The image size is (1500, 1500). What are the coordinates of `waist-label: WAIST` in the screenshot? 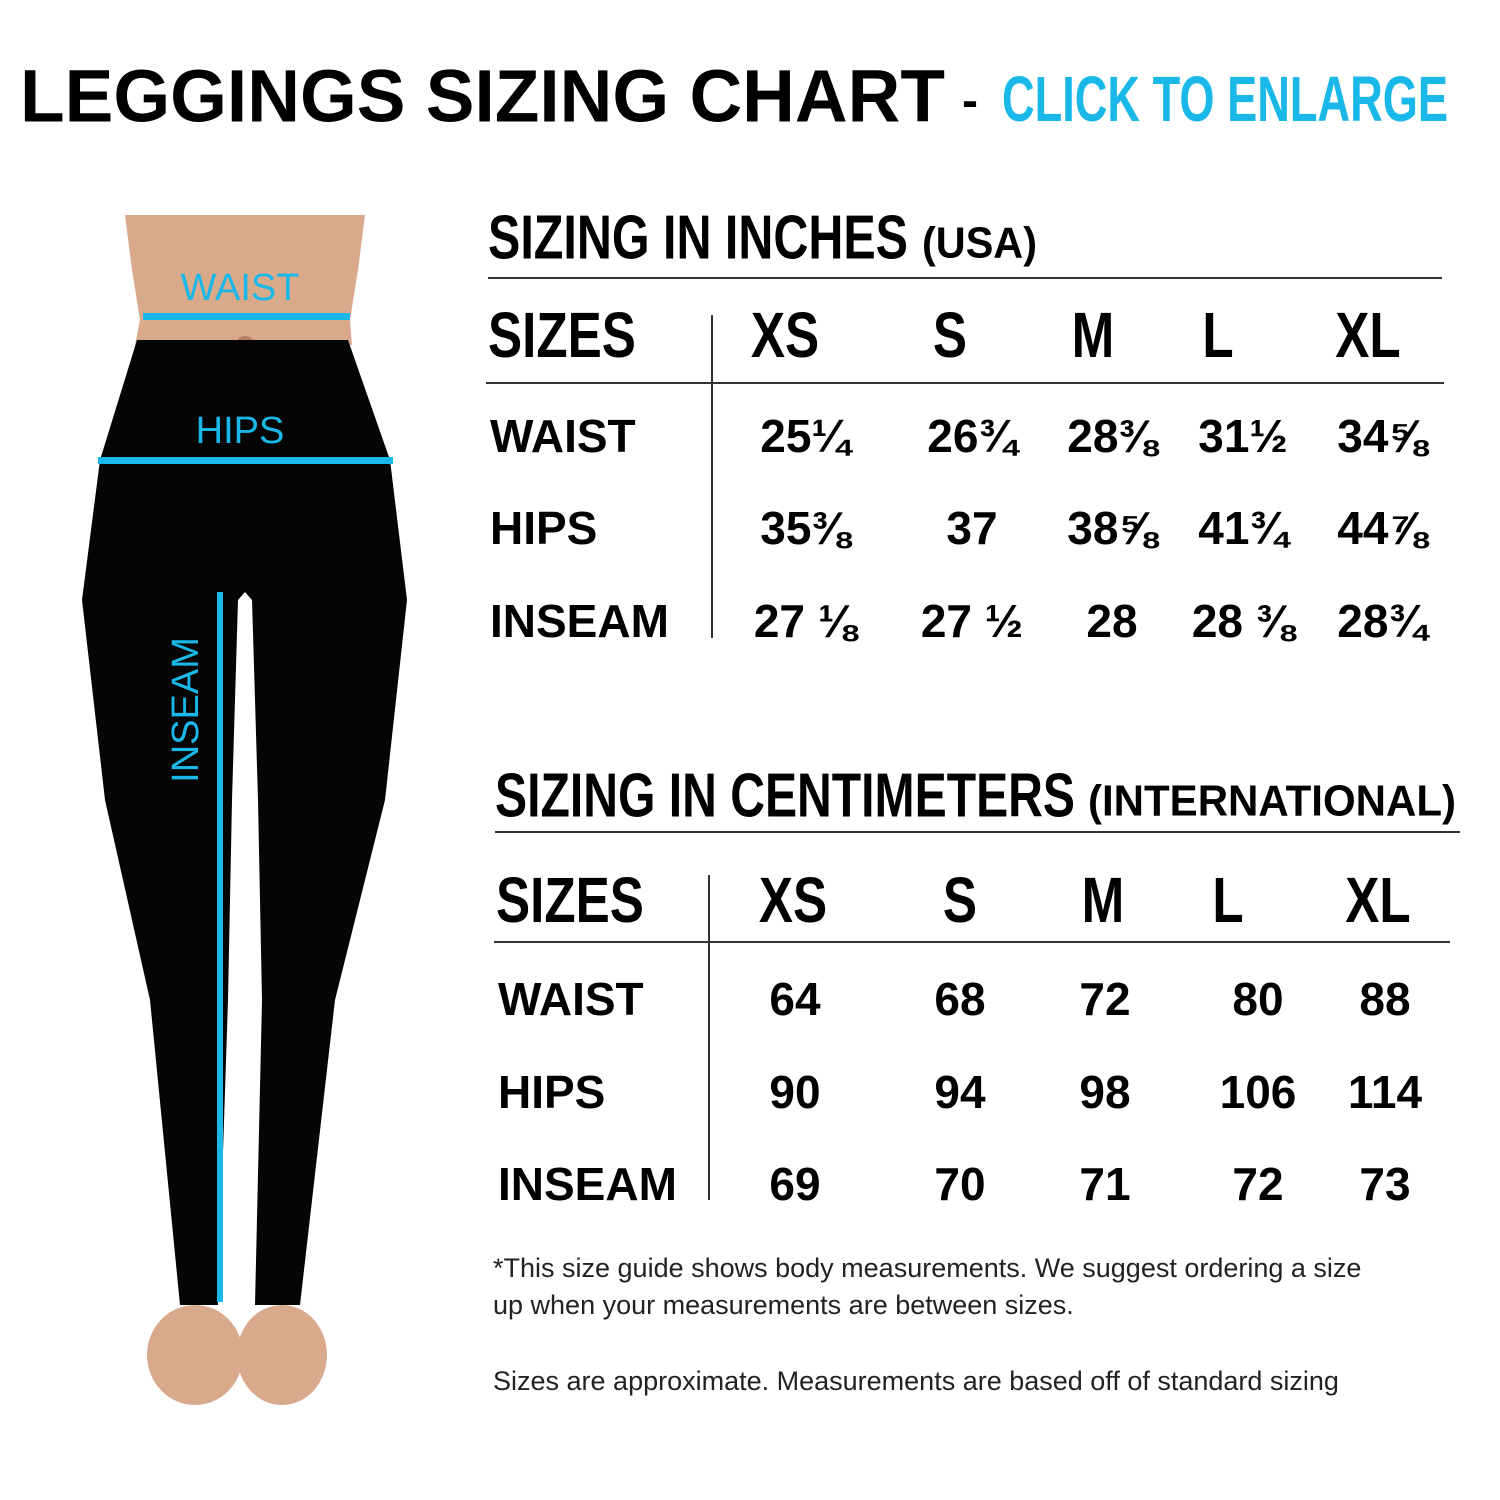 It's located at (240, 288).